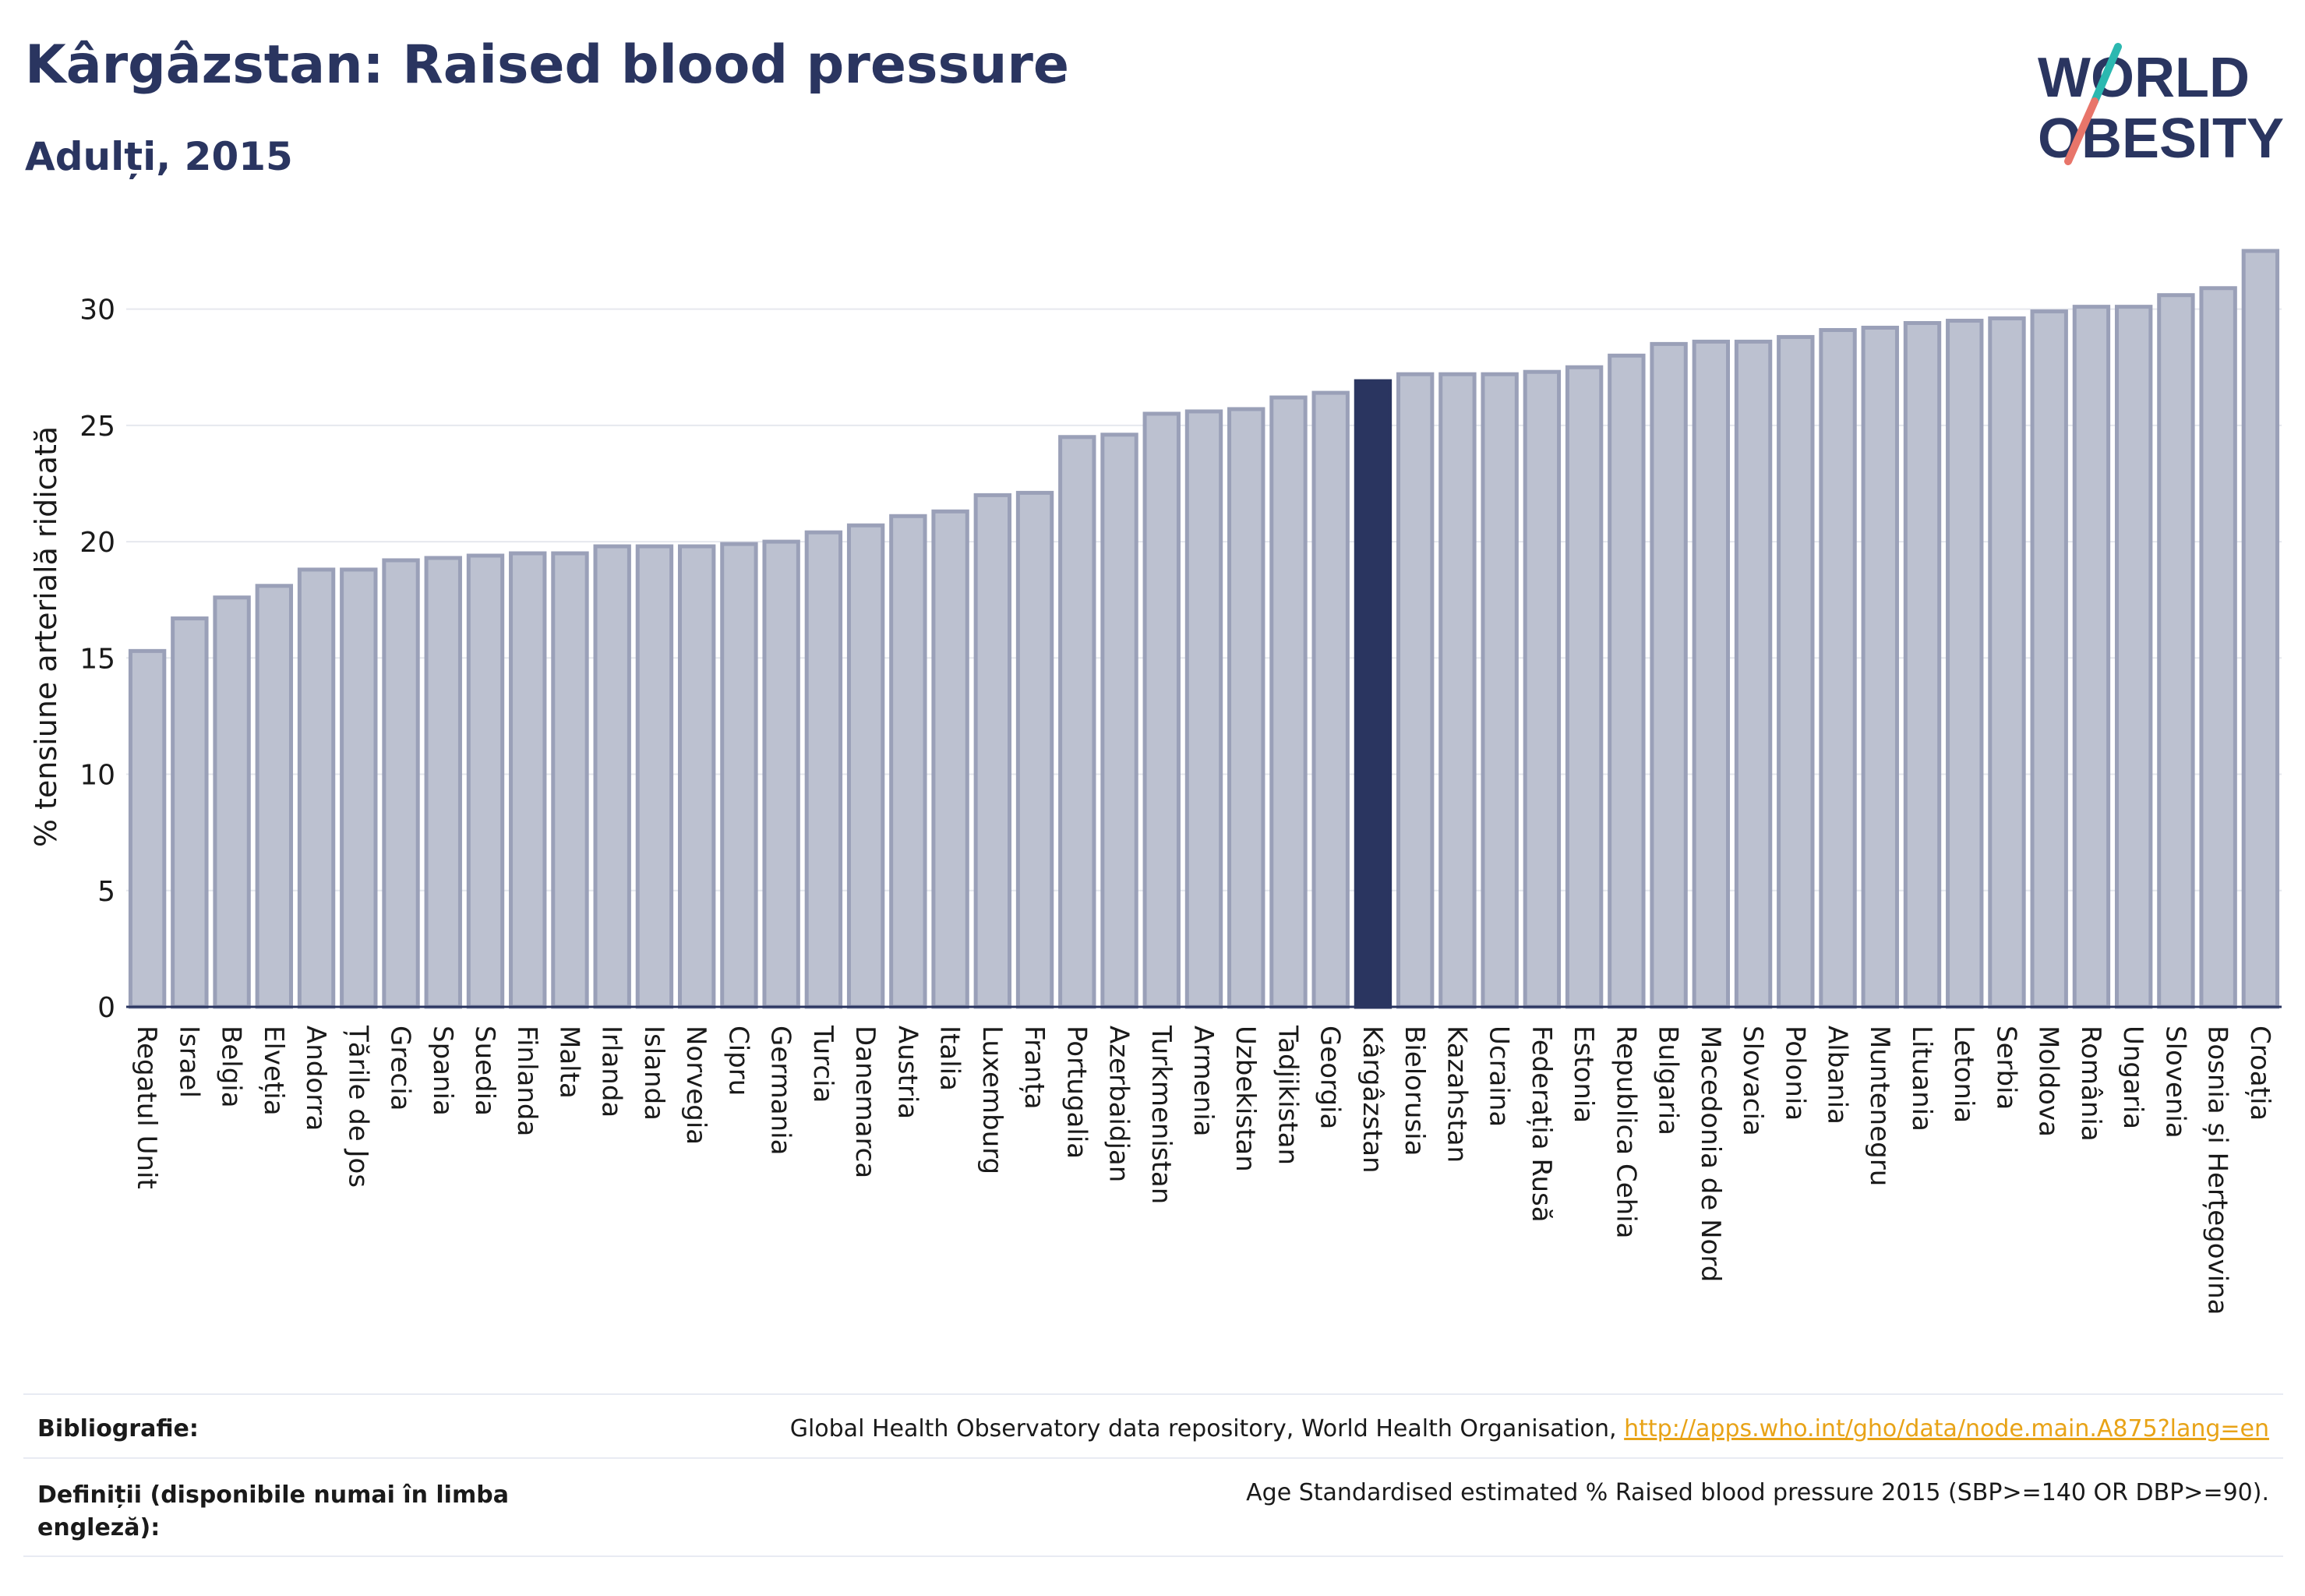 Image resolution: width=2305 pixels, height=1596 pixels. Describe the element at coordinates (485, 1071) in the screenshot. I see `x-tick-label: Suedia` at that location.